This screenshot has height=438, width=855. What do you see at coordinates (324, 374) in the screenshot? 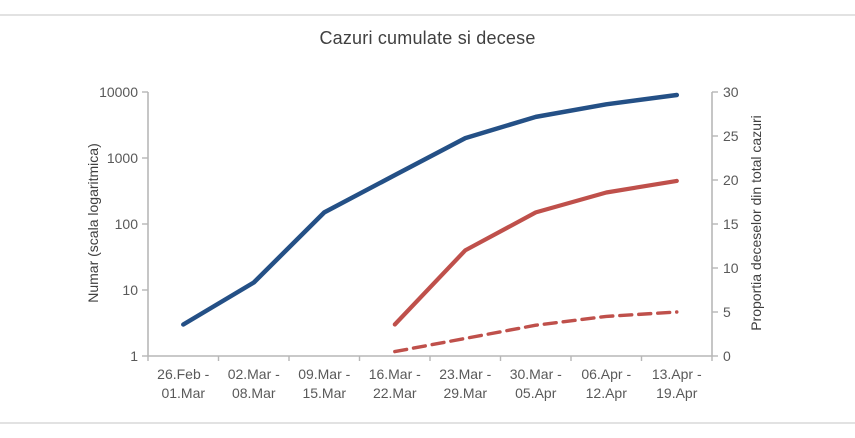
I see `x-category-label-line1: 09.Mar -` at bounding box center [324, 374].